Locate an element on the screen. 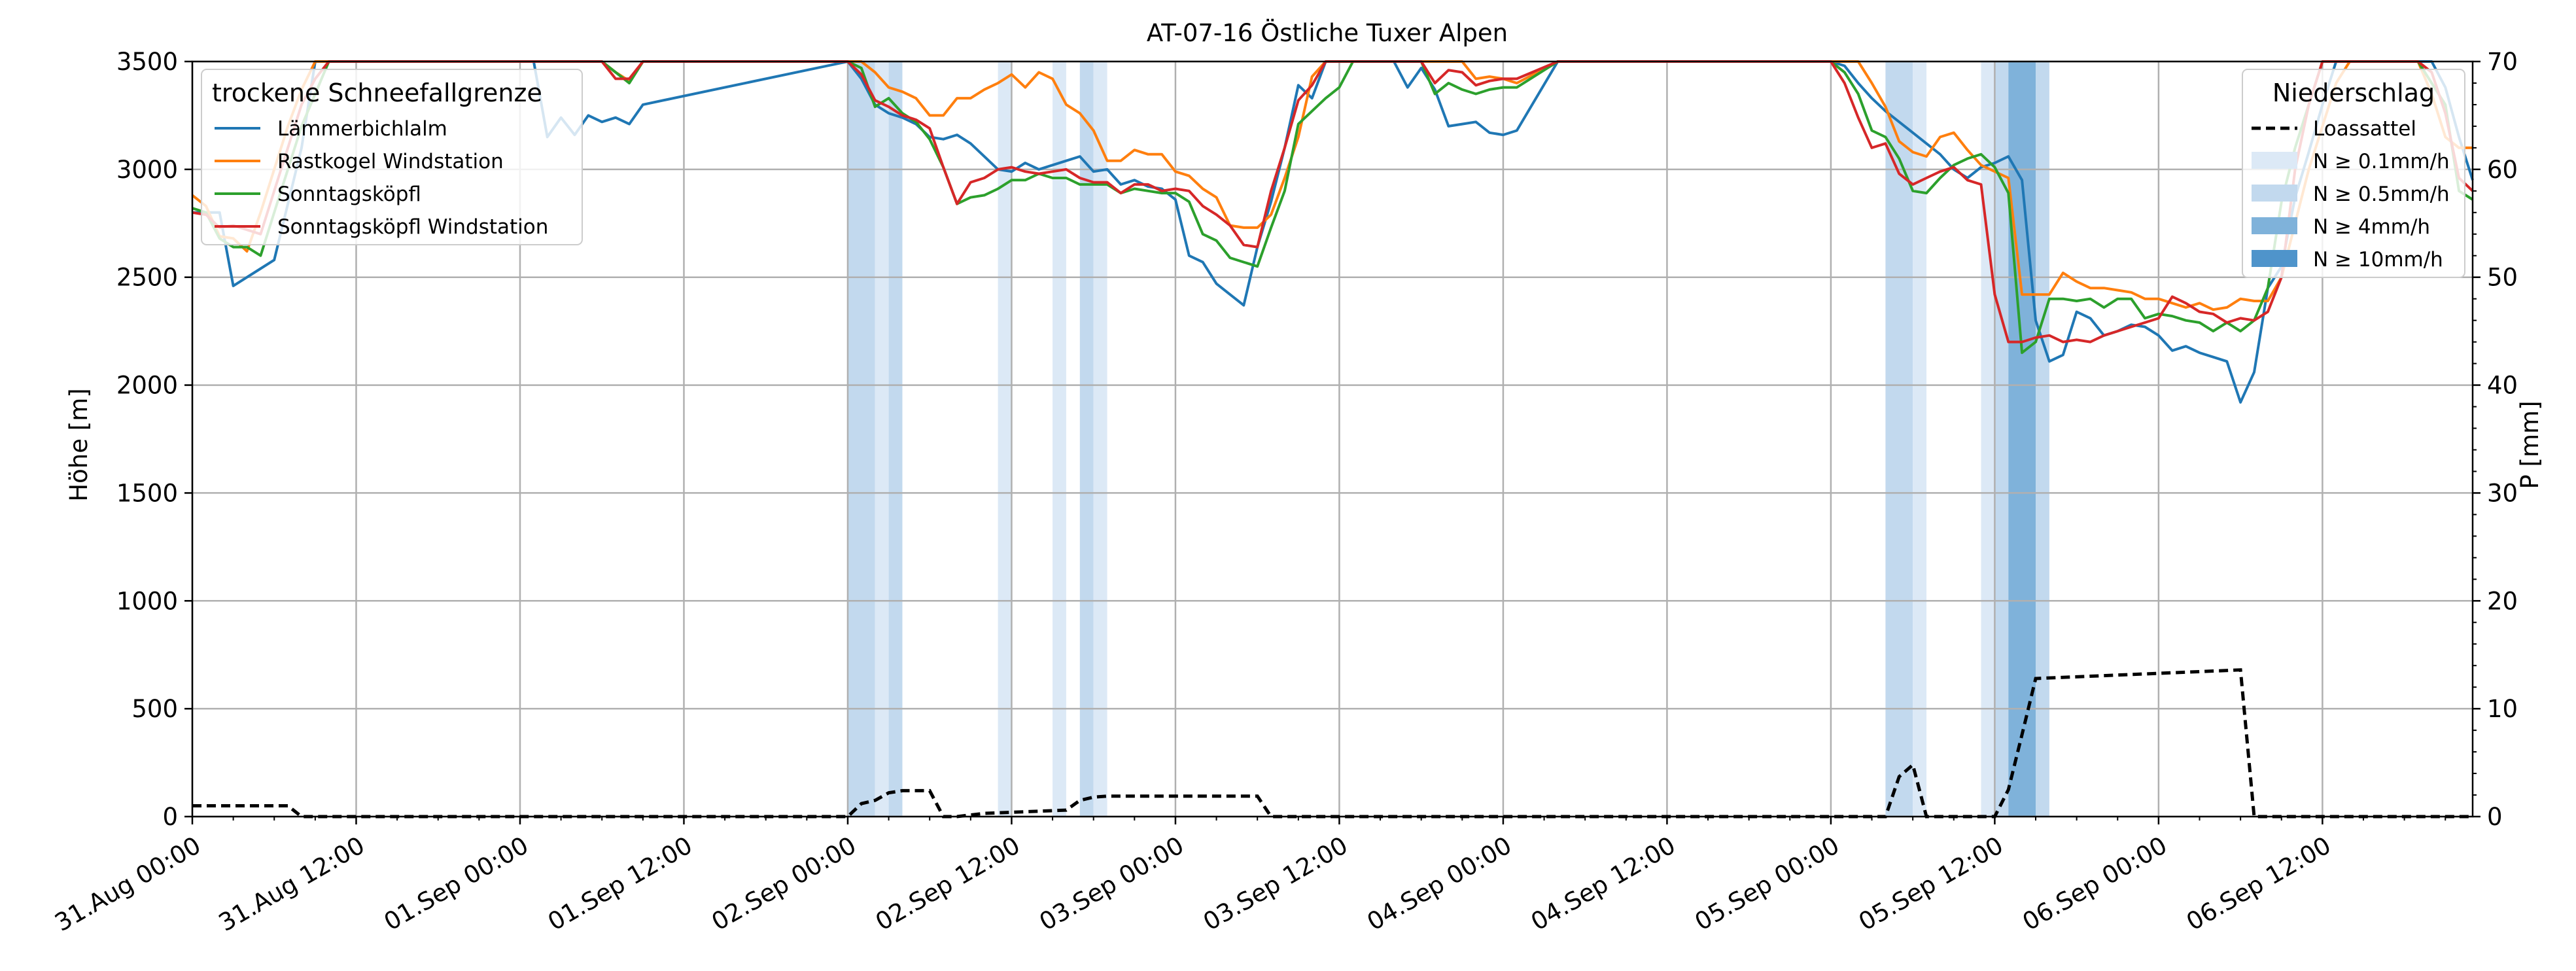 Image resolution: width=2576 pixels, height=971 pixels. x-tick-label-5: 02.Sep 12:00 is located at coordinates (948, 884).